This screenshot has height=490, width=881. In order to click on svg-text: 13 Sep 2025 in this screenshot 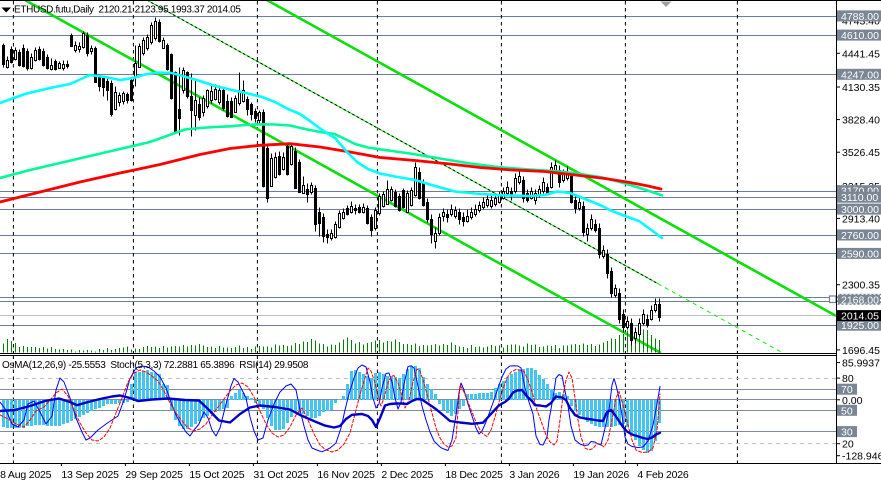, I will do `click(90, 475)`.